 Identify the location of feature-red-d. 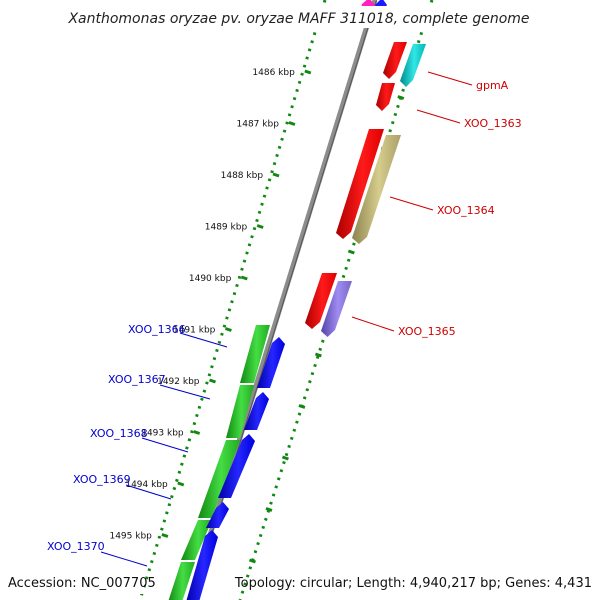
(321, 301).